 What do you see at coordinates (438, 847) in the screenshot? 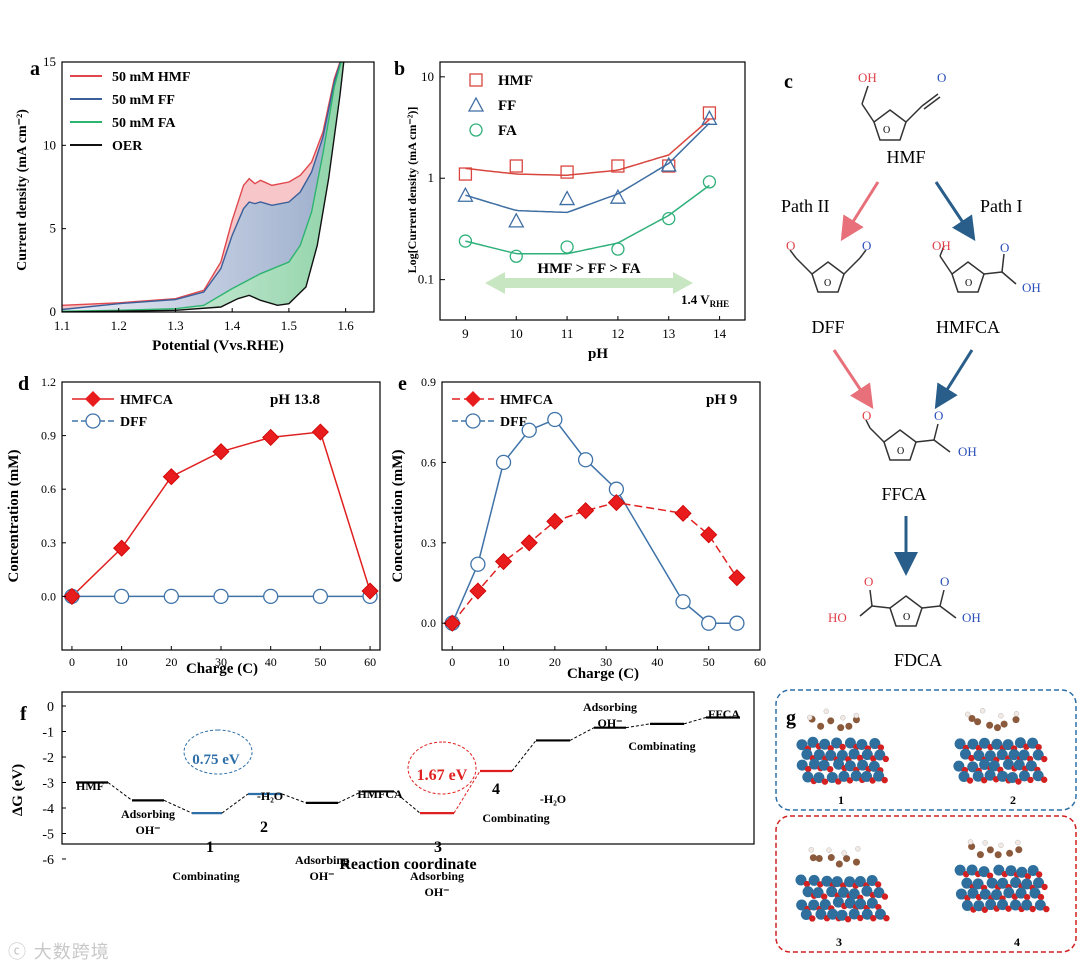
I see `step-number: 3` at bounding box center [438, 847].